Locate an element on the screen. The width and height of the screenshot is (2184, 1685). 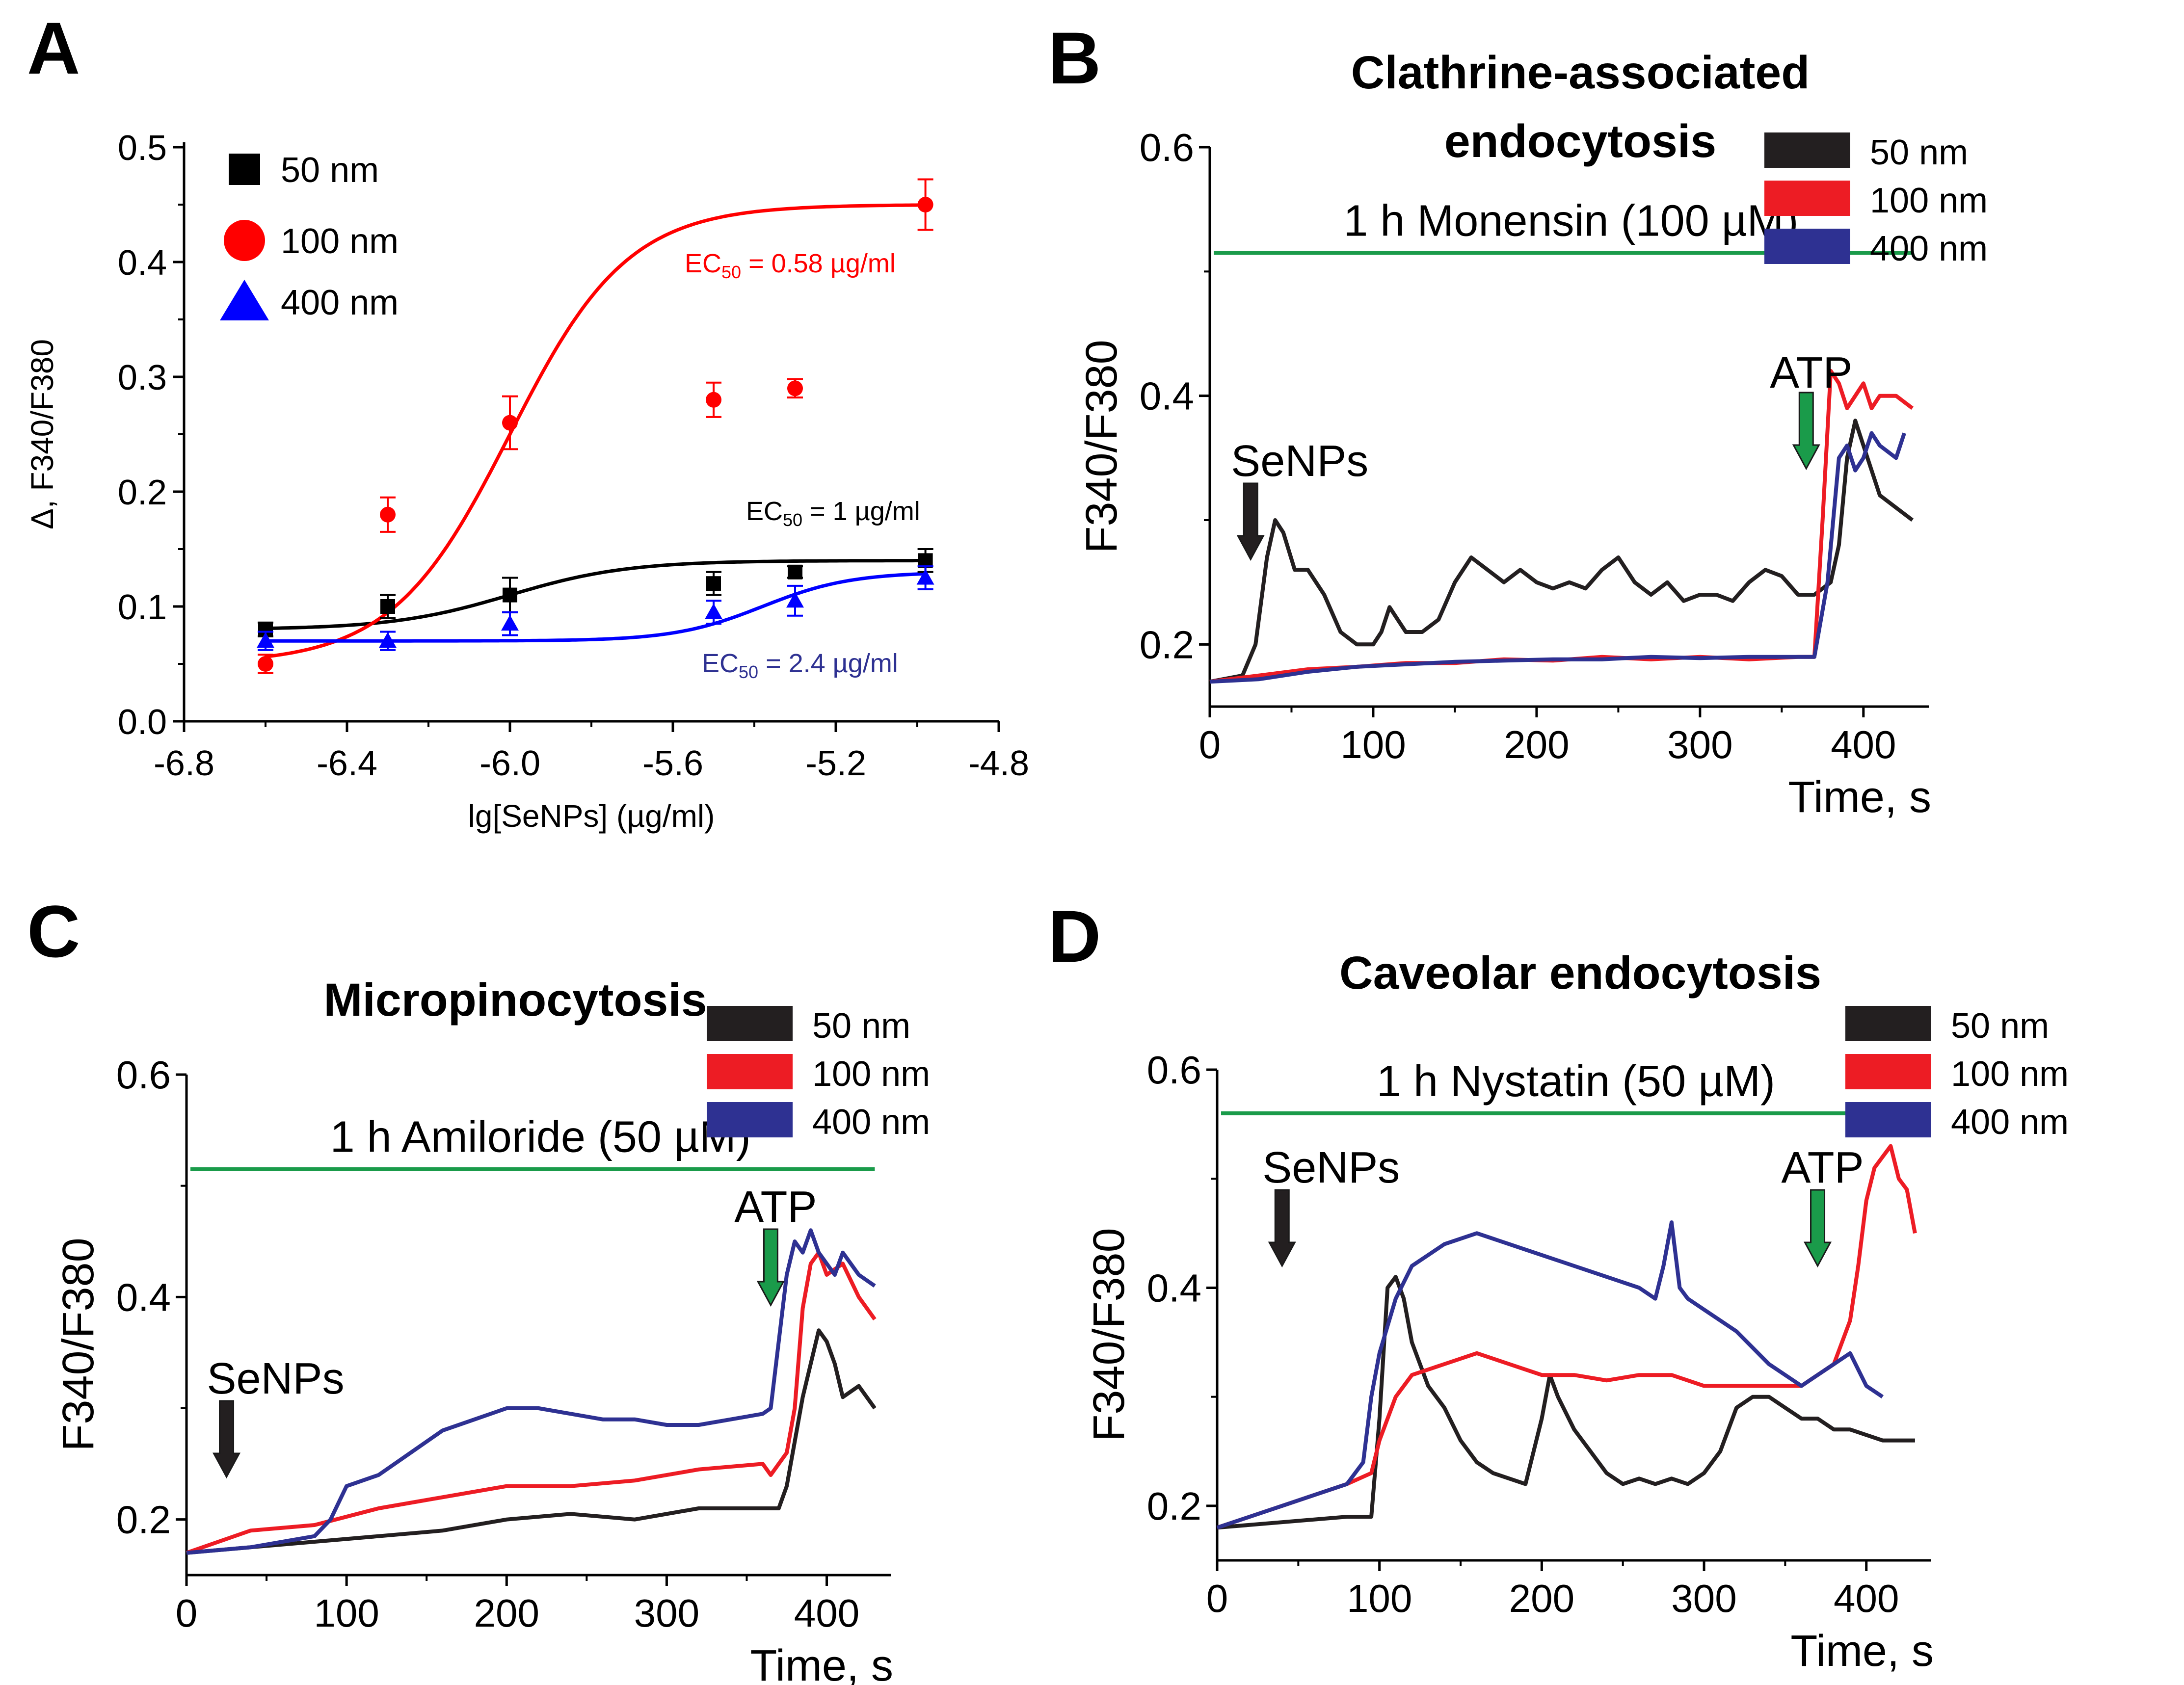
panel-title: Caveolar endocytosis is located at coordinates (1580, 973).